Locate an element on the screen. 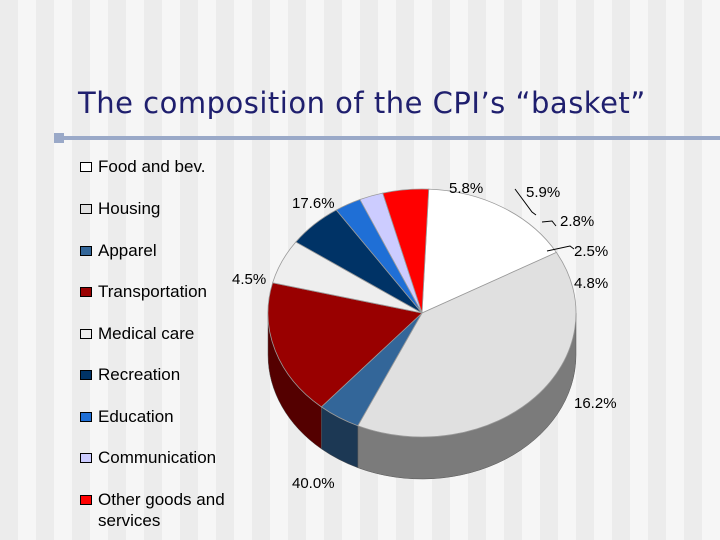 This screenshot has height=540, width=720. legend-item: Communication is located at coordinates (164, 457).